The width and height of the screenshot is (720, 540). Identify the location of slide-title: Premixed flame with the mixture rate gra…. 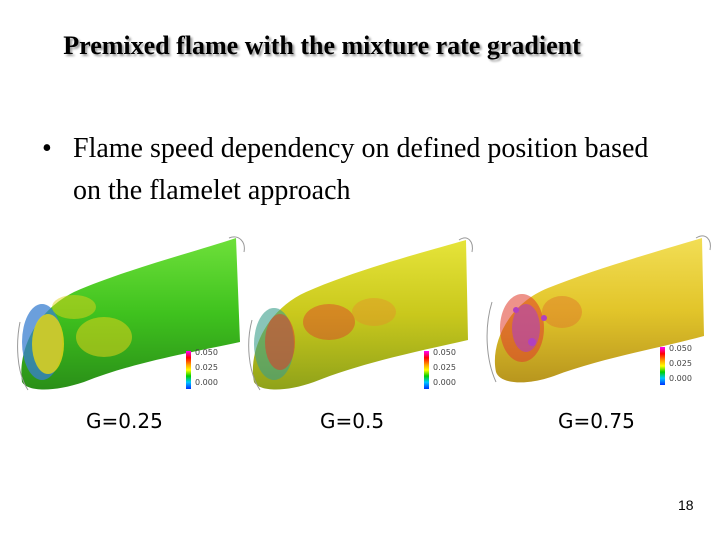
(322, 45).